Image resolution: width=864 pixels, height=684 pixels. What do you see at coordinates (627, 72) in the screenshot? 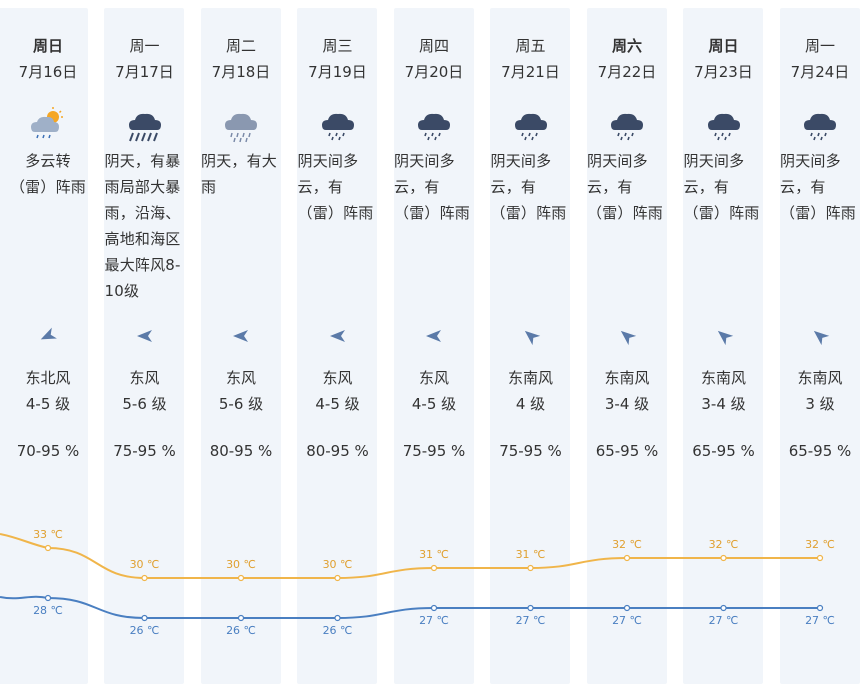
I see `day-date: 7月22日` at bounding box center [627, 72].